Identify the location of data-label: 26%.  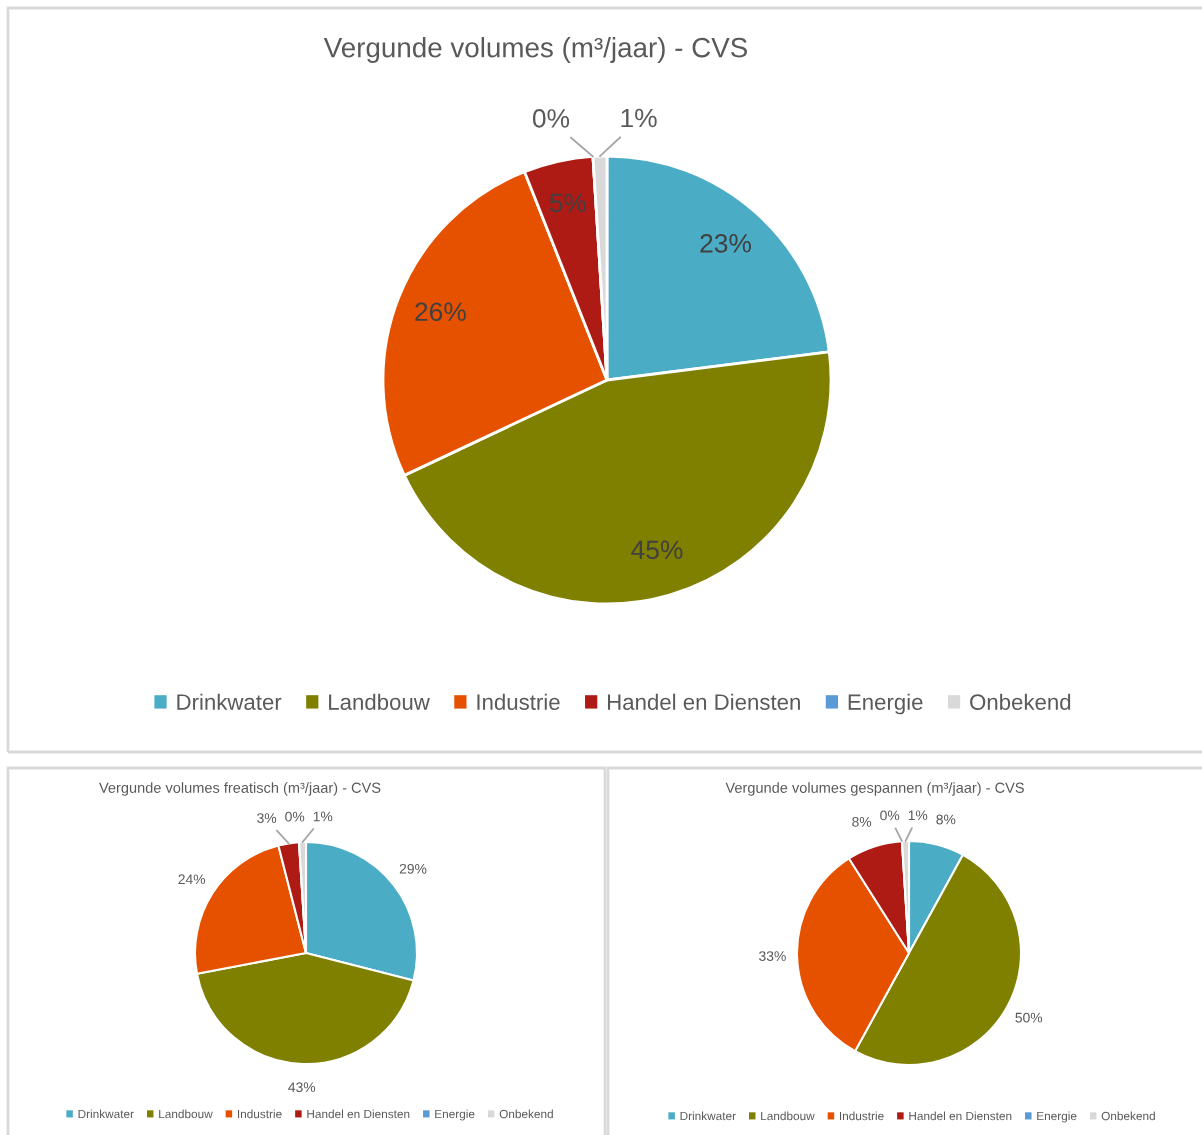
(440, 312).